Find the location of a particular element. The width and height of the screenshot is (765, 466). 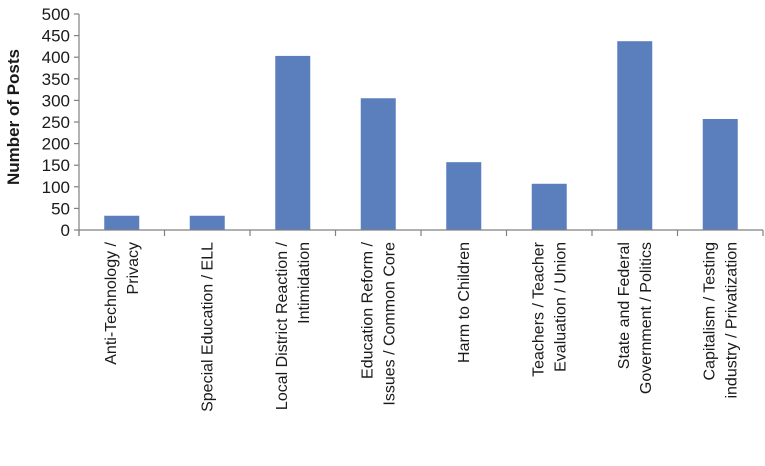

x-category-label: Issues / Common Core is located at coordinates (389, 324).